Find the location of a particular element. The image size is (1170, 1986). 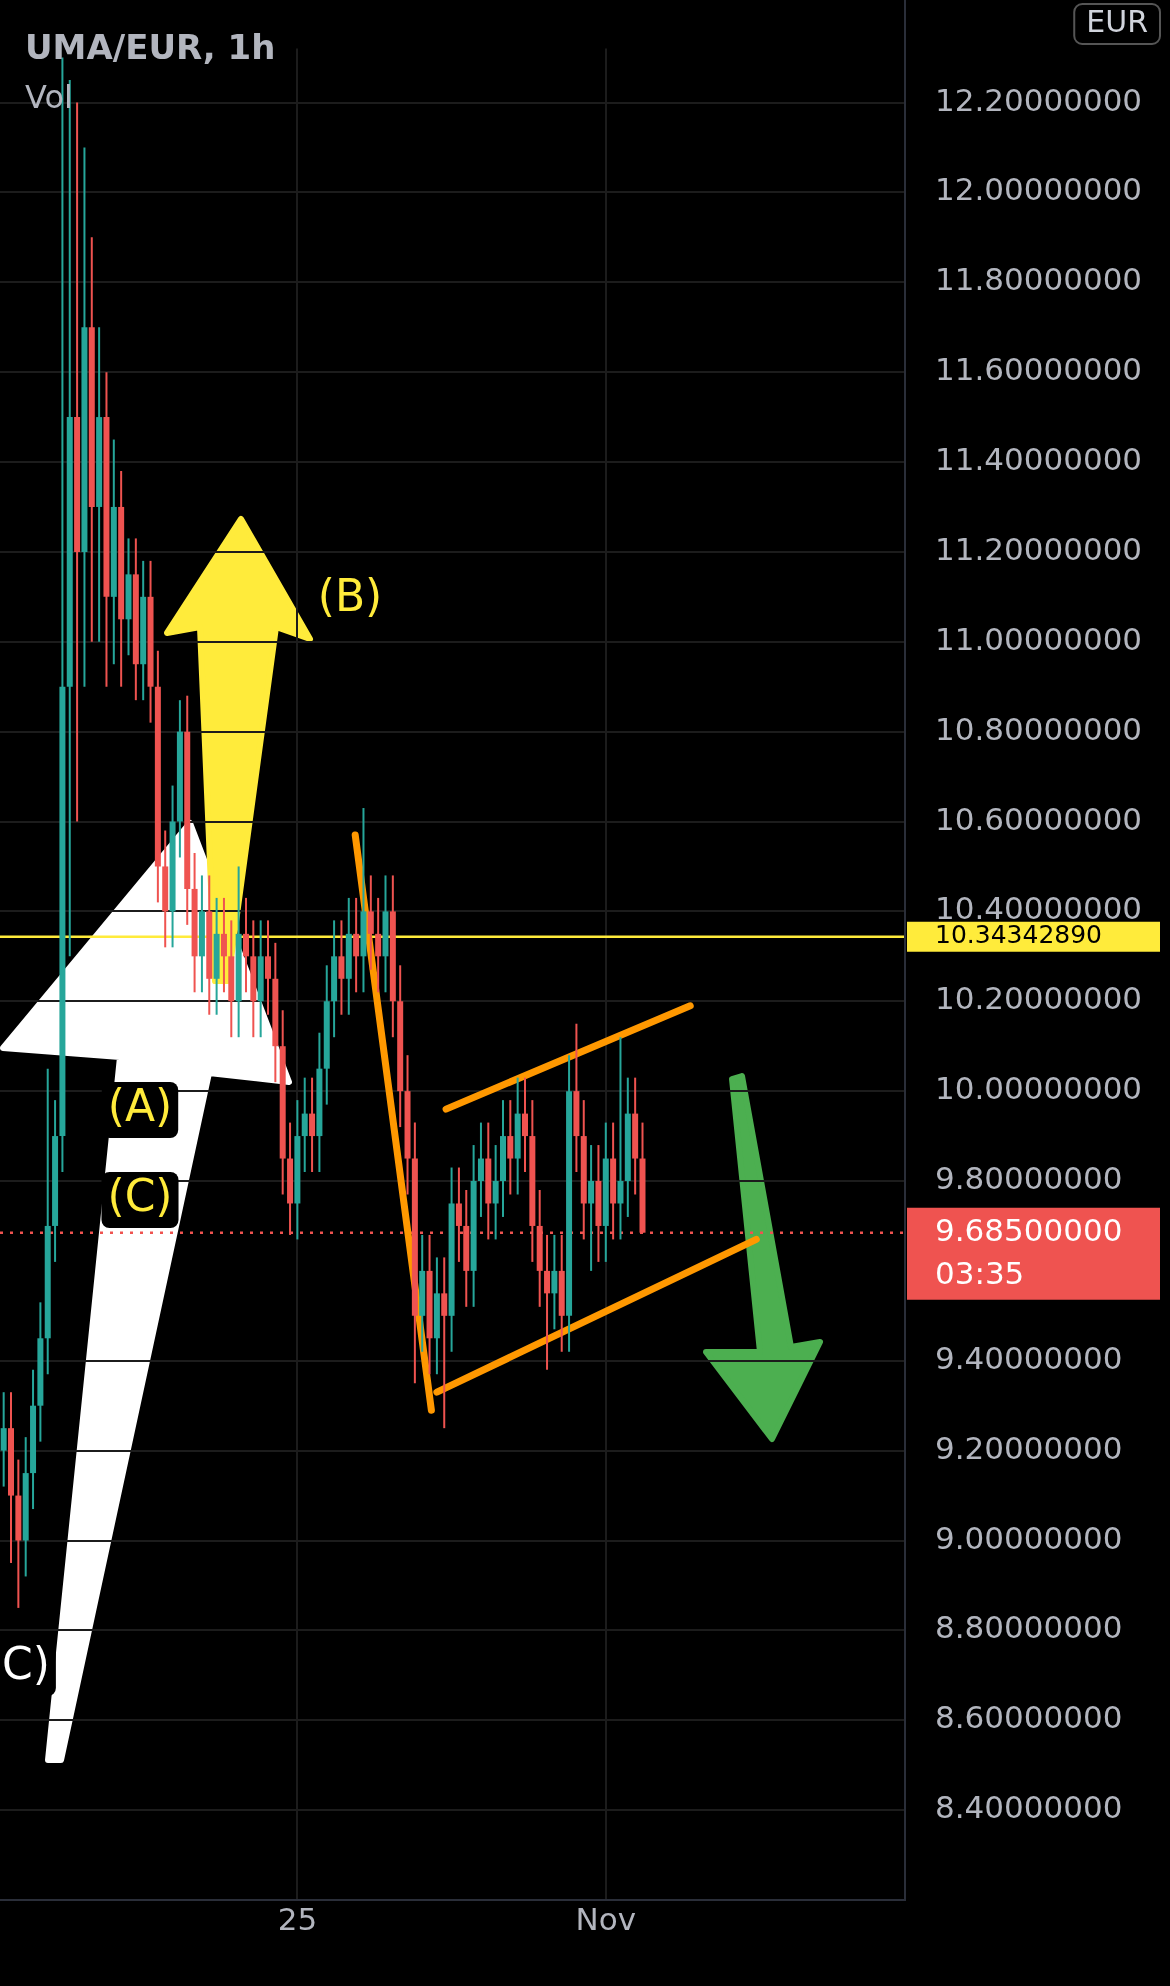

y-tick-label: 10.60000000 is located at coordinates (1039, 818).